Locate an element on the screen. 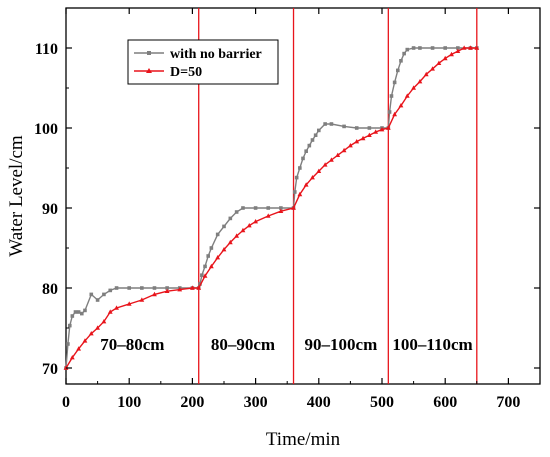 The width and height of the screenshot is (550, 457). y-tick-label: 80 is located at coordinates (50, 289).